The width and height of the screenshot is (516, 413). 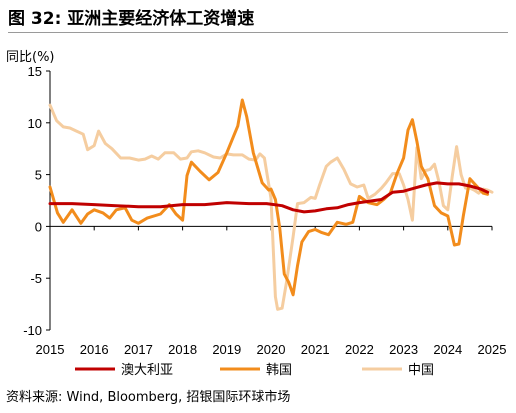 I want to click on x-tick-label: 2019, so click(x=226, y=349).